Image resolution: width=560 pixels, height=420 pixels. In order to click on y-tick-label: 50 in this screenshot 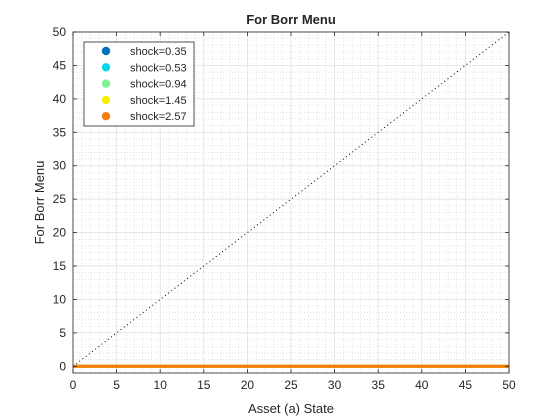, I will do `click(60, 32)`.